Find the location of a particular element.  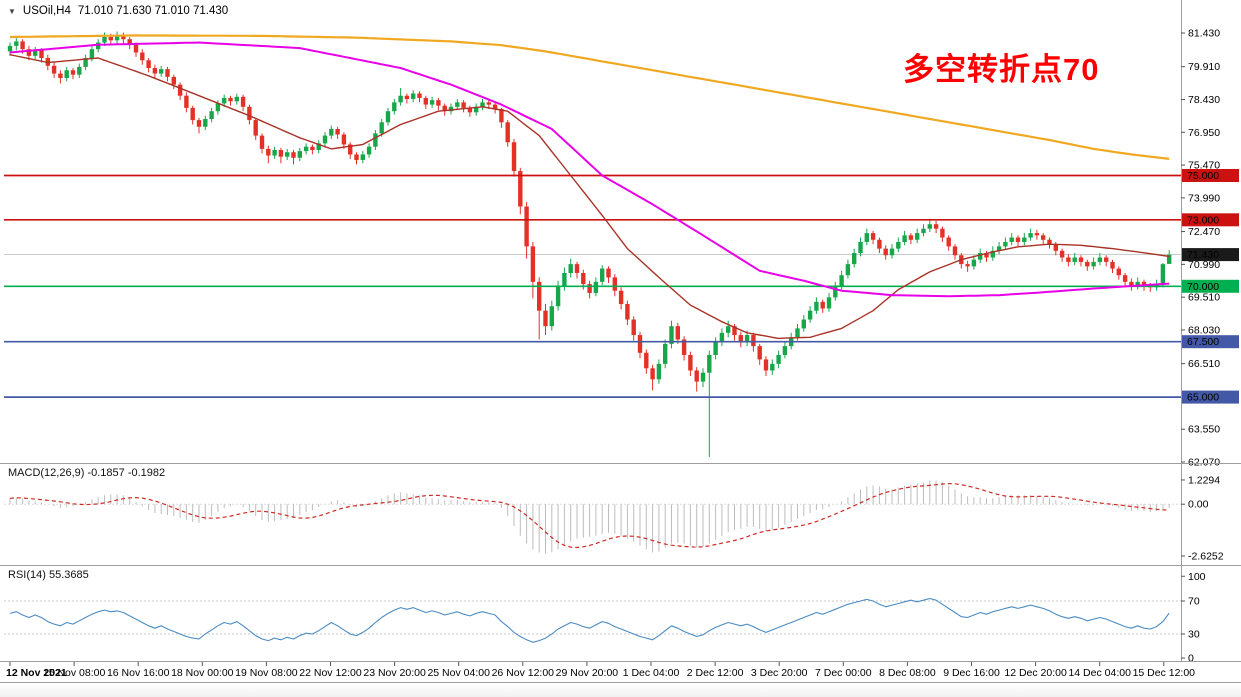

svg-text: 73.000 is located at coordinates (1203, 220).